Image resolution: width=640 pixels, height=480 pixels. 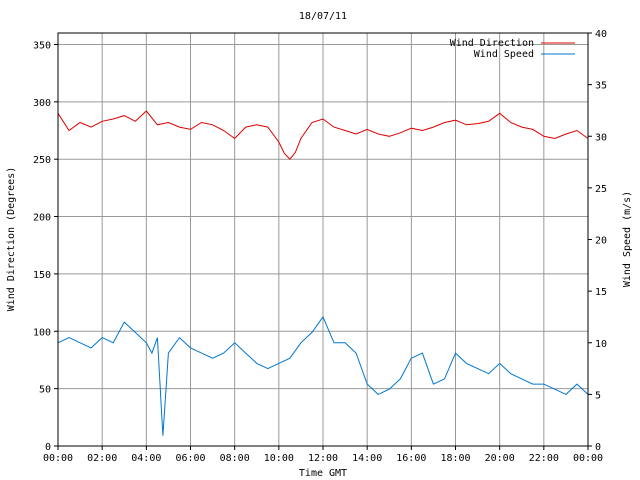 I want to click on x-tick-label: 06:00, so click(x=190, y=458).